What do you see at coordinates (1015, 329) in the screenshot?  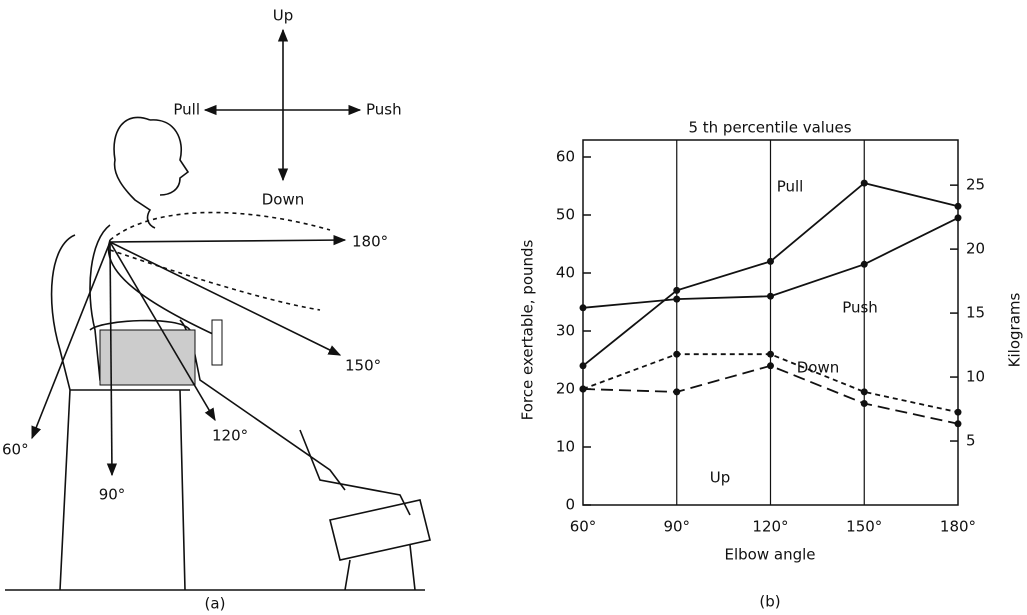 I see `y2-axis-label: Kilograms` at bounding box center [1015, 329].